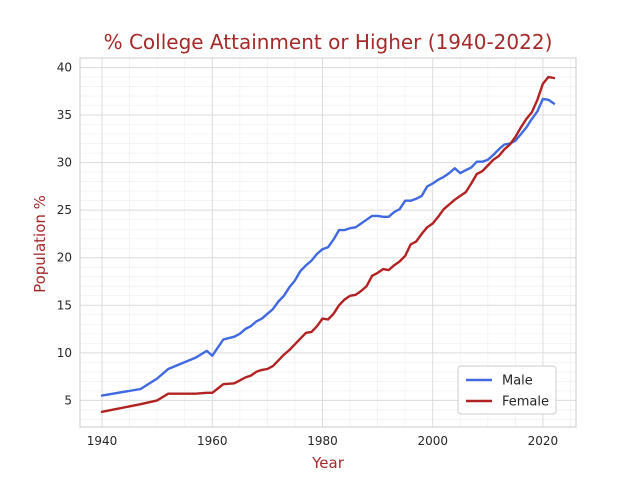 This screenshot has width=640, height=480. What do you see at coordinates (68, 400) in the screenshot?
I see `y-tick-label: 5` at bounding box center [68, 400].